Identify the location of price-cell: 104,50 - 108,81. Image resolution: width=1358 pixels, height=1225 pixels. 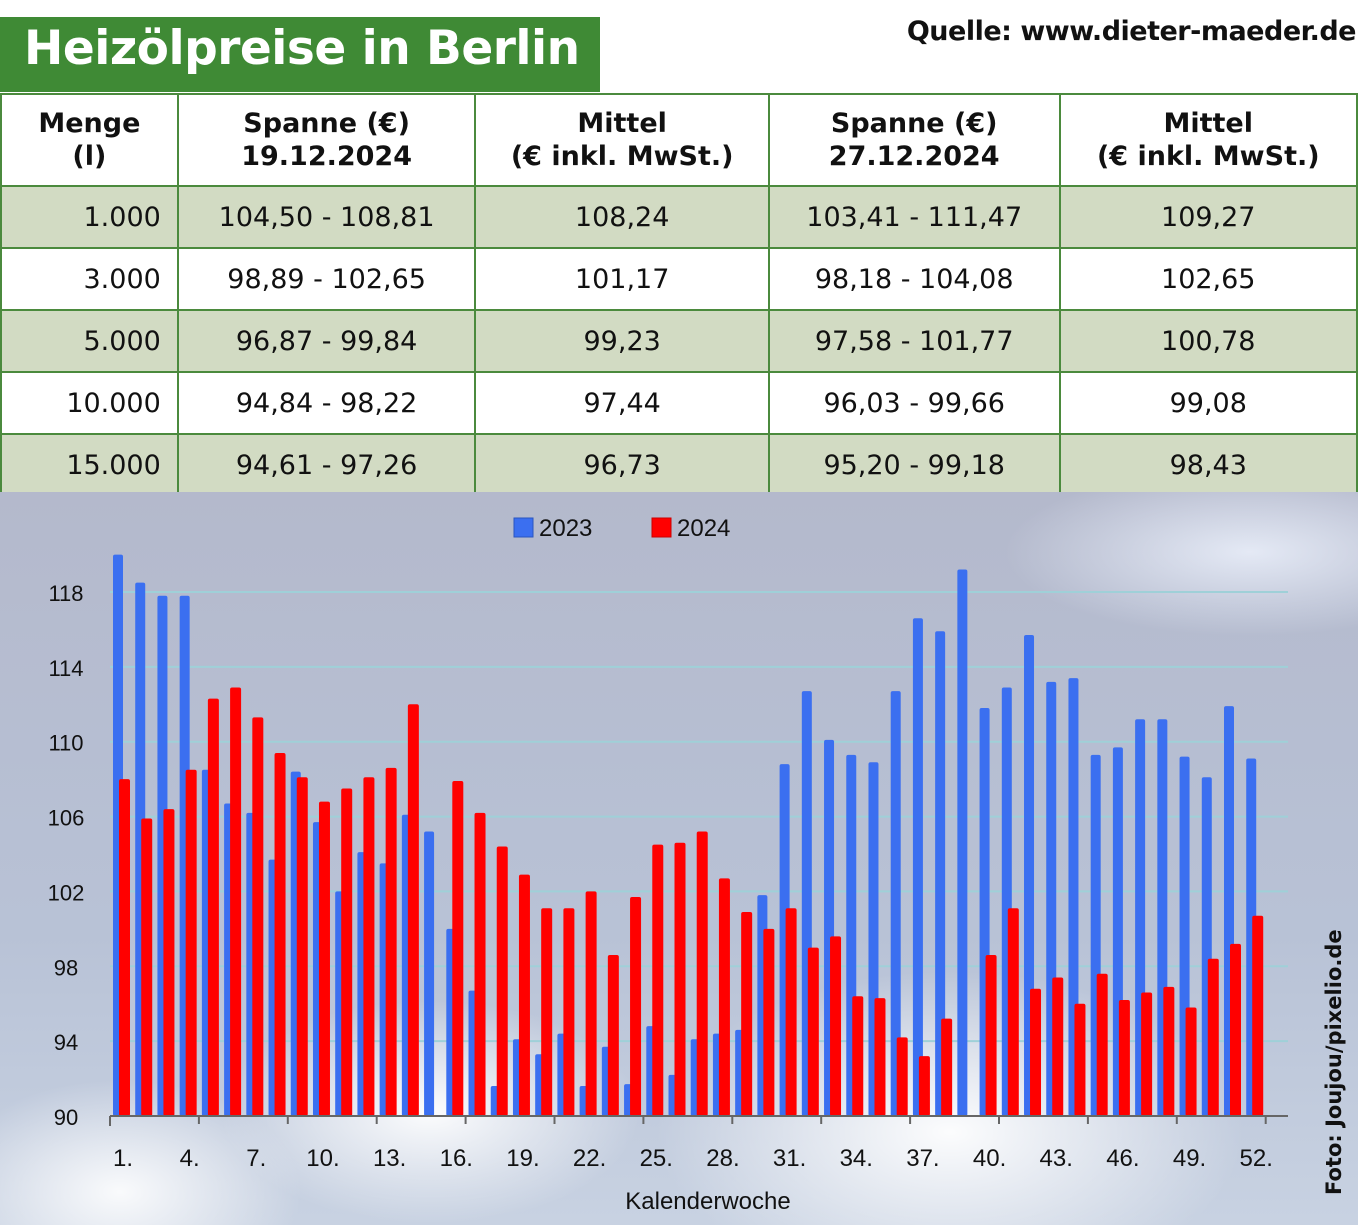
(326, 217).